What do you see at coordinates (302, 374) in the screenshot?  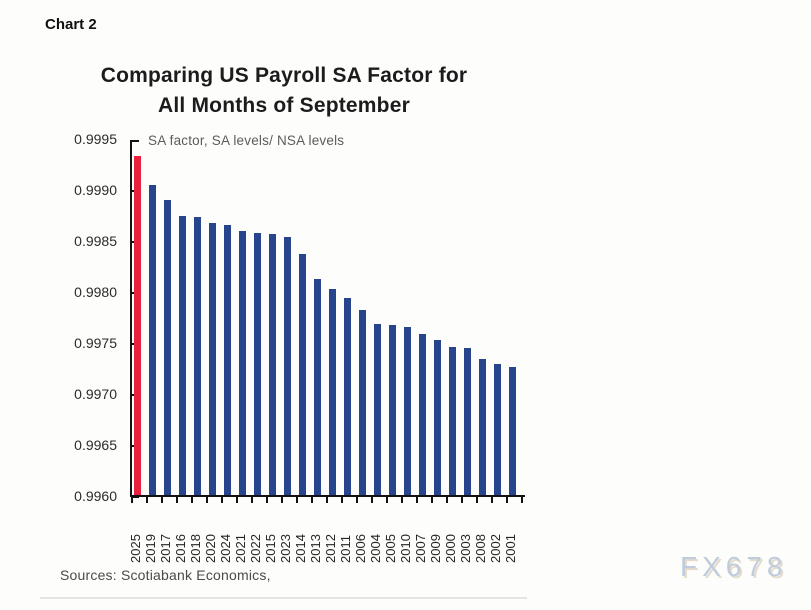 I see `bar-2014` at bounding box center [302, 374].